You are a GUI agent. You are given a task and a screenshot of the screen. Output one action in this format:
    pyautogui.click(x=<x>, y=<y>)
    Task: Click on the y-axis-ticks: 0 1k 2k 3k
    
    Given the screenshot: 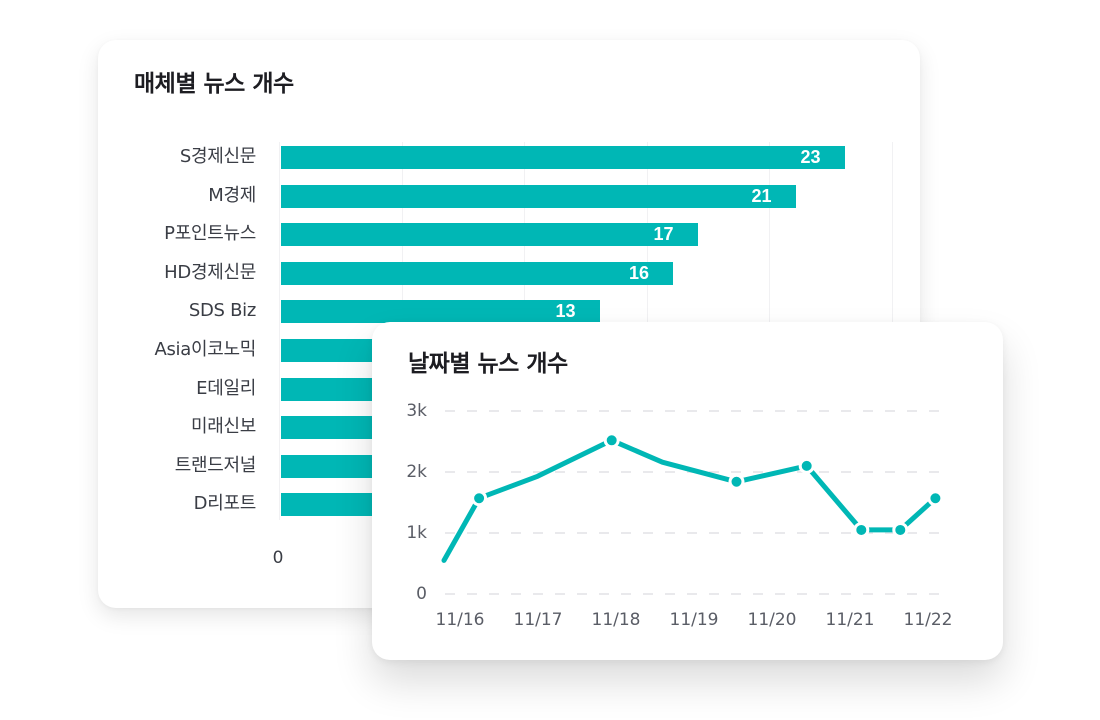 What is the action you would take?
    pyautogui.click(x=399, y=491)
    